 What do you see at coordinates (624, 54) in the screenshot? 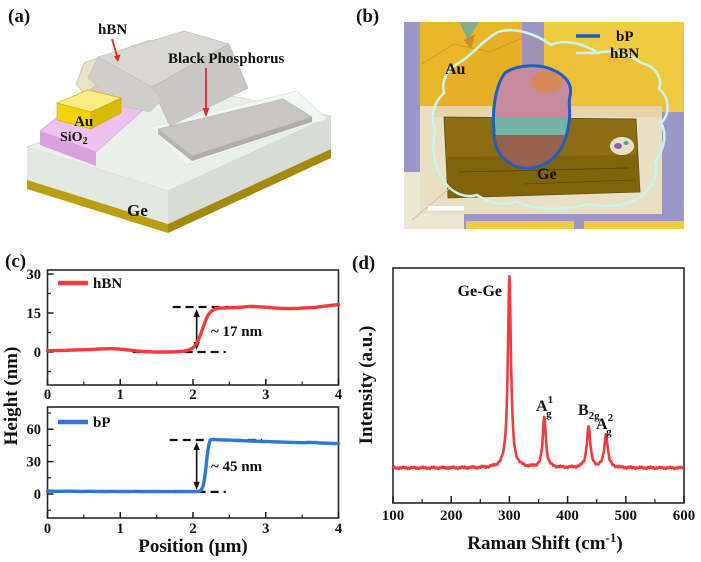
I see `legend-hbn-label: hBN` at bounding box center [624, 54].